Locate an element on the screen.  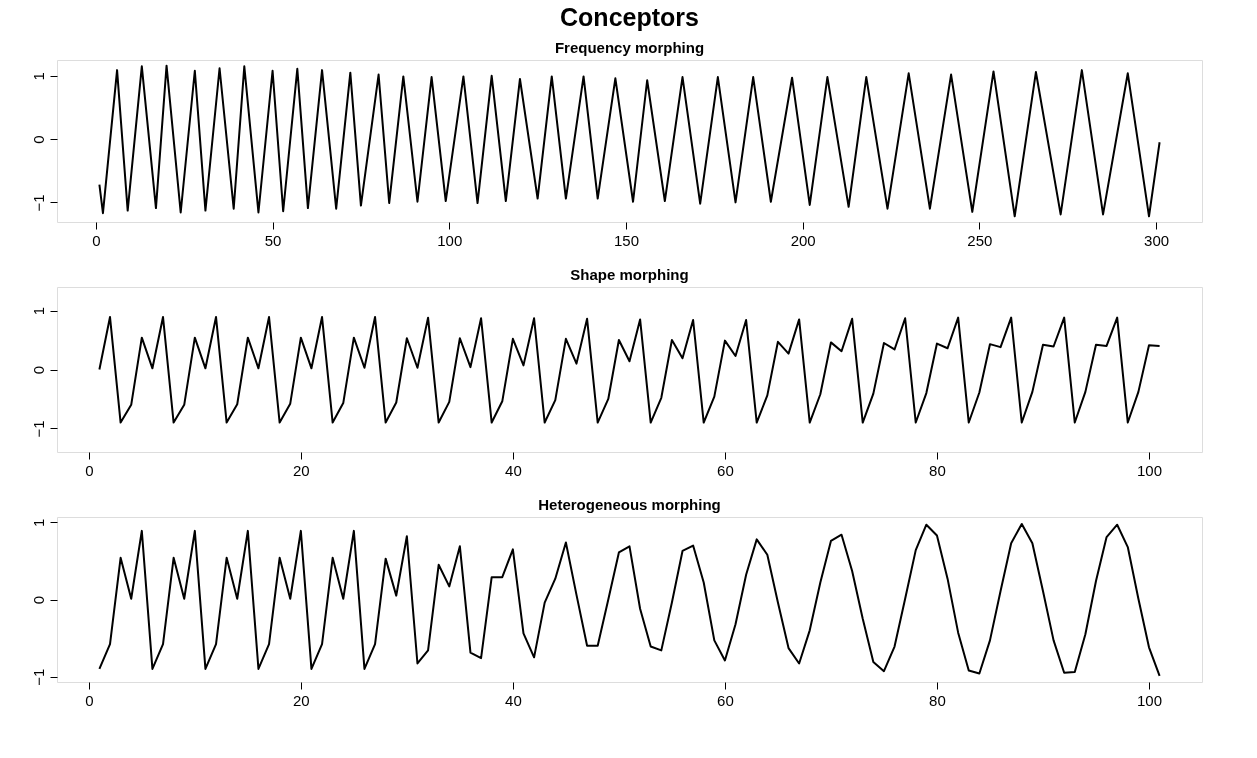
chart-title: Conceptors is located at coordinates (629, 17).